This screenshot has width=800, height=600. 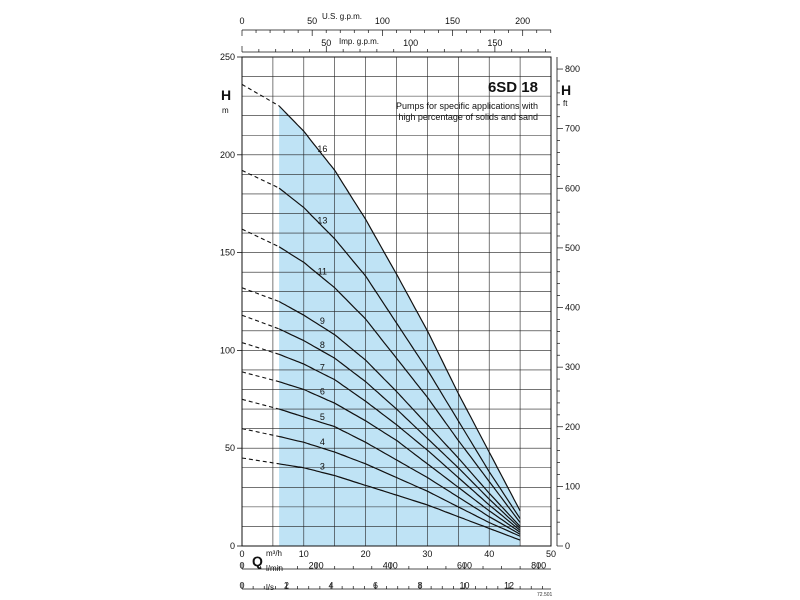 I want to click on x-ls-tick-label: 8, so click(x=419, y=586).